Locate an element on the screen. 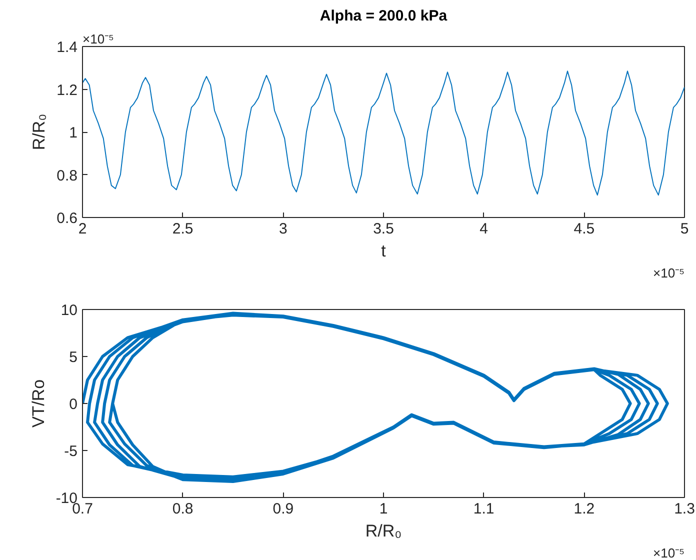 This screenshot has height=560, width=696. y-tick-label: 10 is located at coordinates (69, 310).